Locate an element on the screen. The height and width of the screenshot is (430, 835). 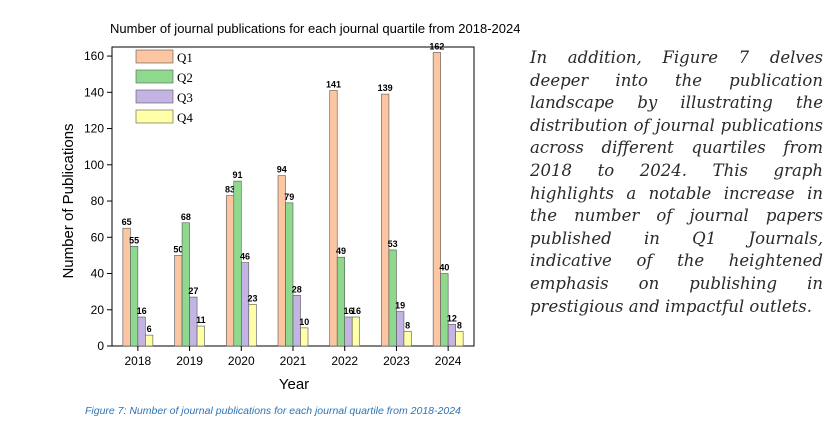
data-label: 55 is located at coordinates (134, 240).